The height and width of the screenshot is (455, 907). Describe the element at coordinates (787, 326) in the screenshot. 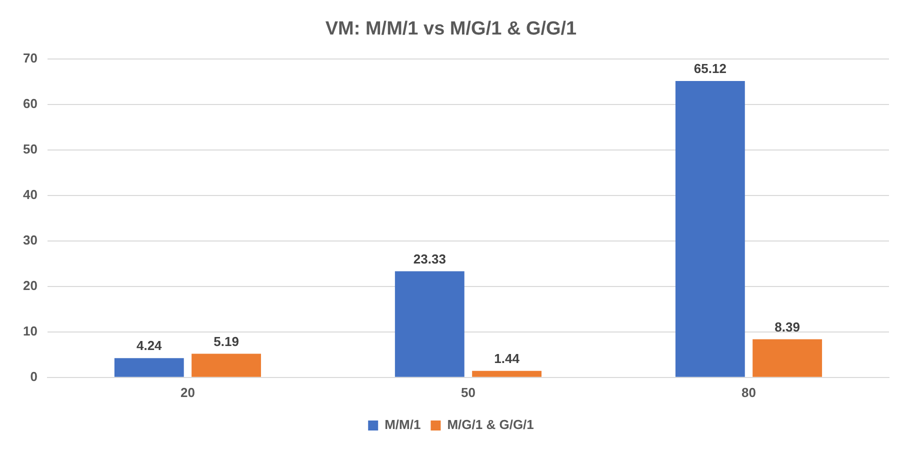

I see `data-label: 8.39` at that location.